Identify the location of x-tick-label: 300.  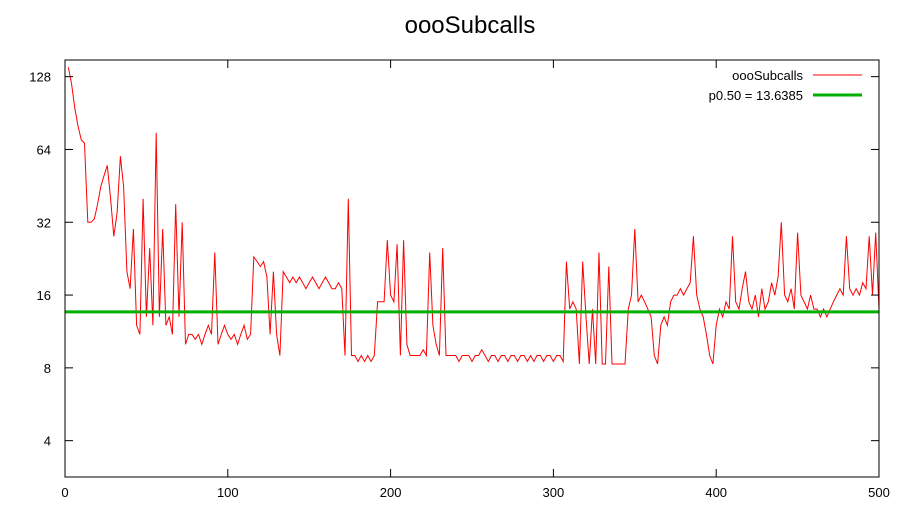
(554, 492).